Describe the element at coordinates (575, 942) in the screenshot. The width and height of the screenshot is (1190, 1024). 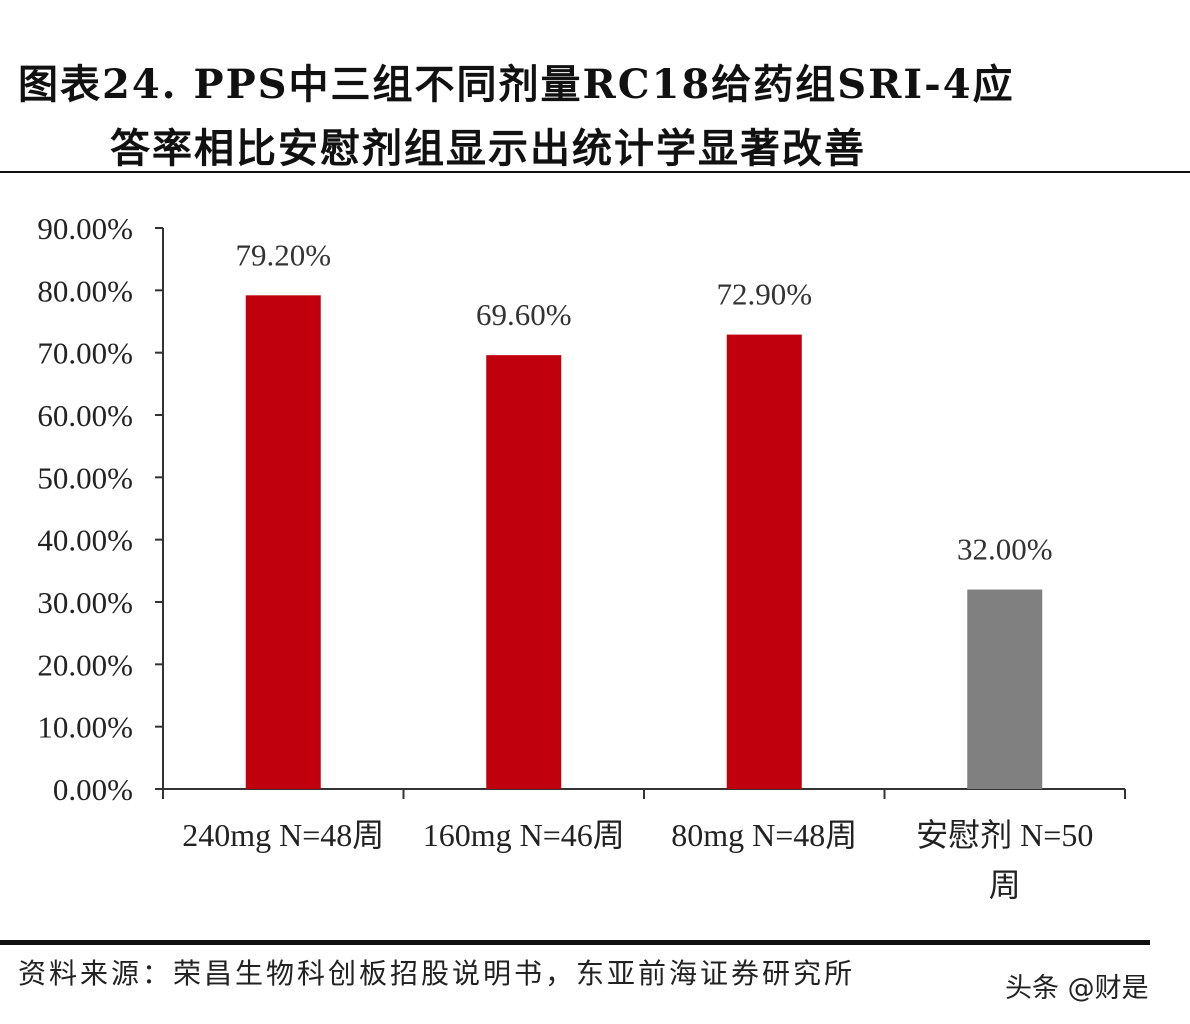
I see `source-divider` at that location.